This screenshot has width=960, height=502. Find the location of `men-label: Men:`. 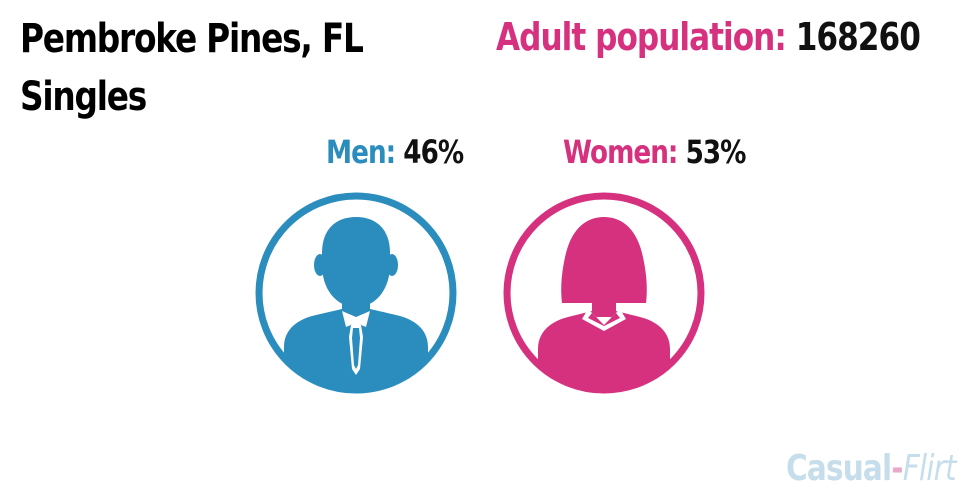

men-label: Men: is located at coordinates (361, 152).